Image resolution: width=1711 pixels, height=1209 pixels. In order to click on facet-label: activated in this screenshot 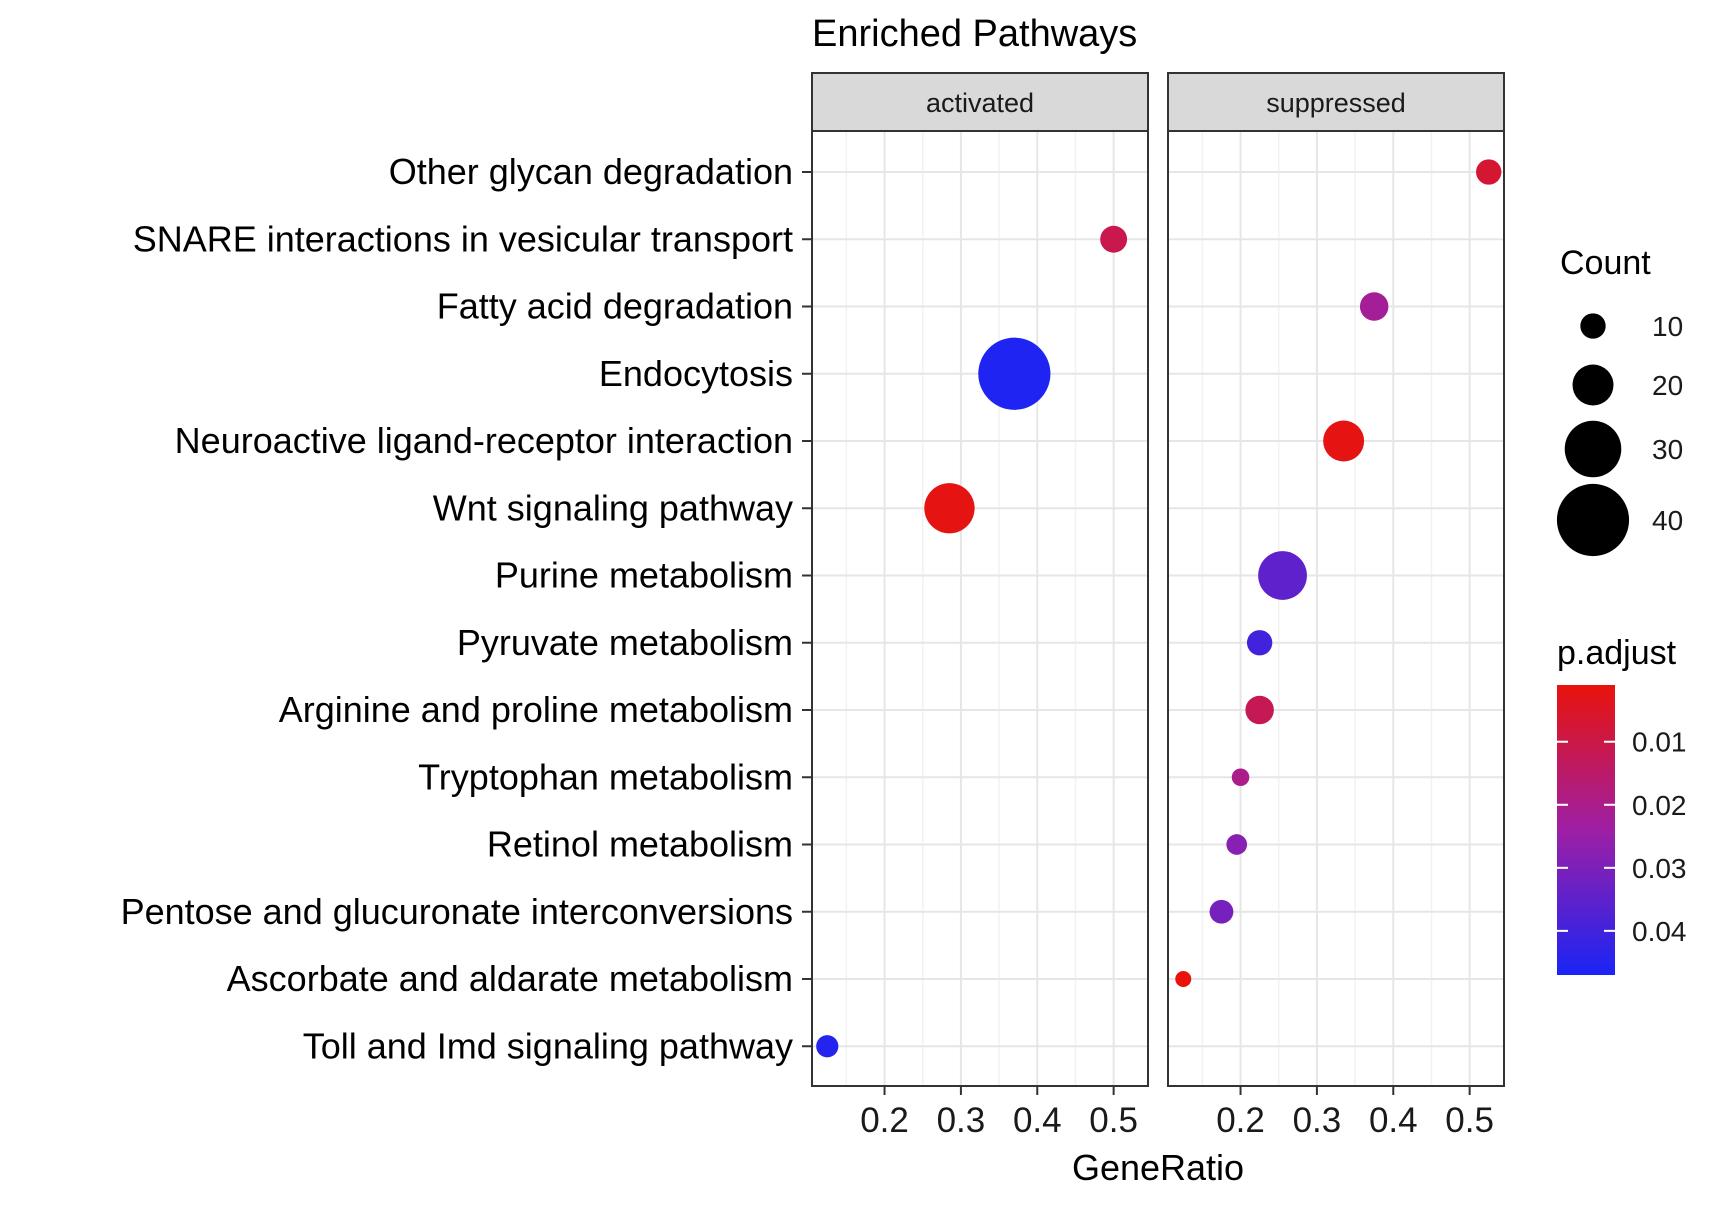, I will do `click(980, 103)`.